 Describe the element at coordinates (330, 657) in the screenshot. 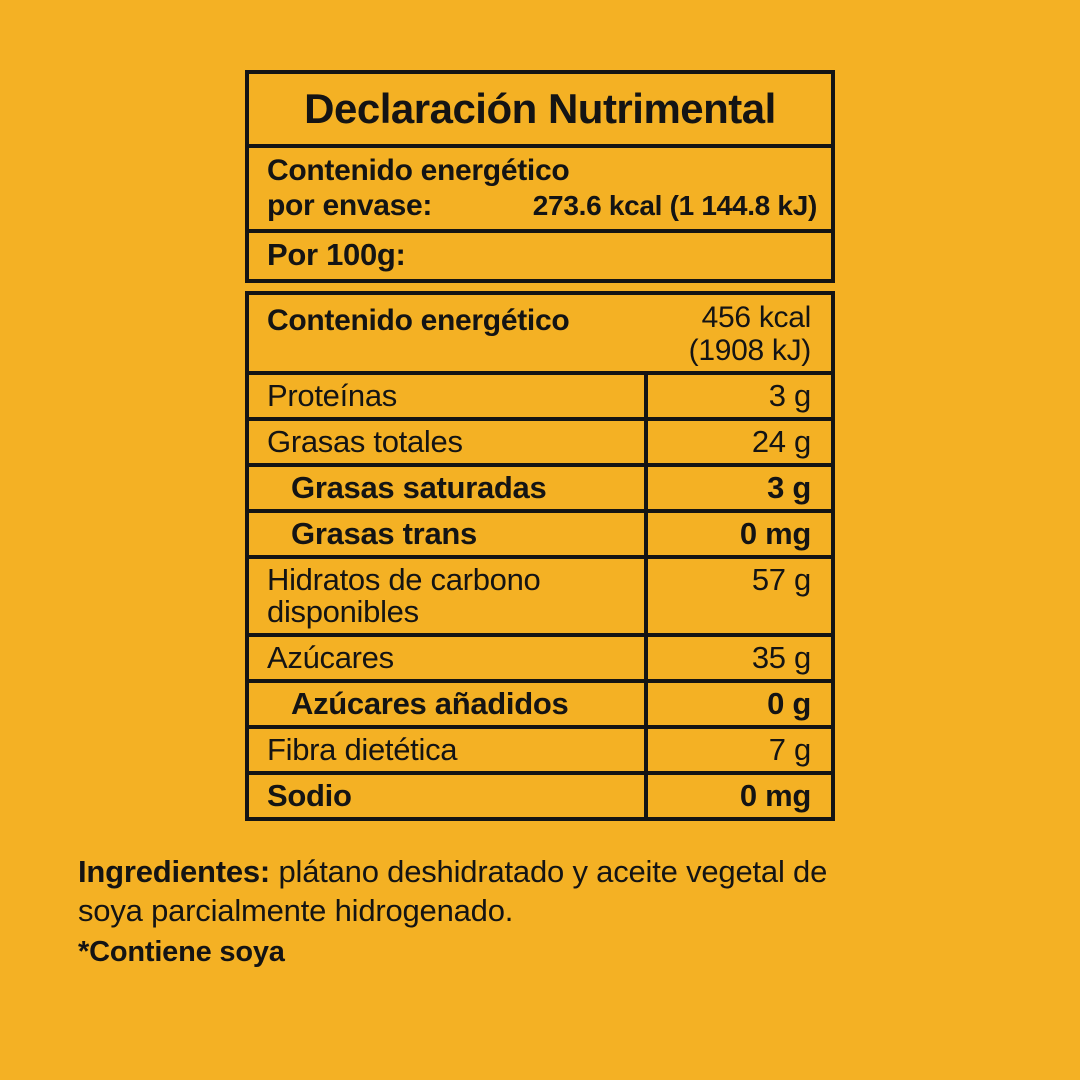

I see `nutrient-name: Azúcares` at that location.